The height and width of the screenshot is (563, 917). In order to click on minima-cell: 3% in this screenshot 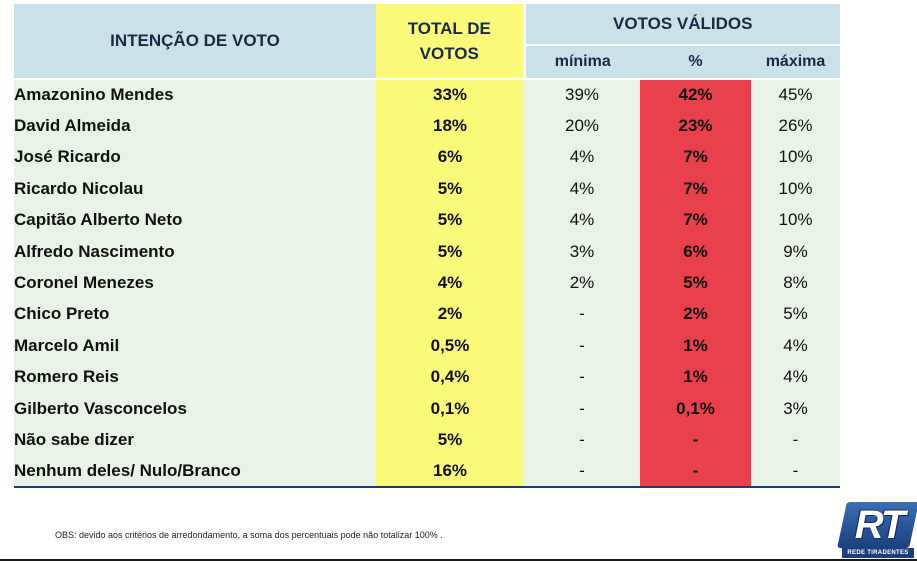, I will do `click(582, 251)`.